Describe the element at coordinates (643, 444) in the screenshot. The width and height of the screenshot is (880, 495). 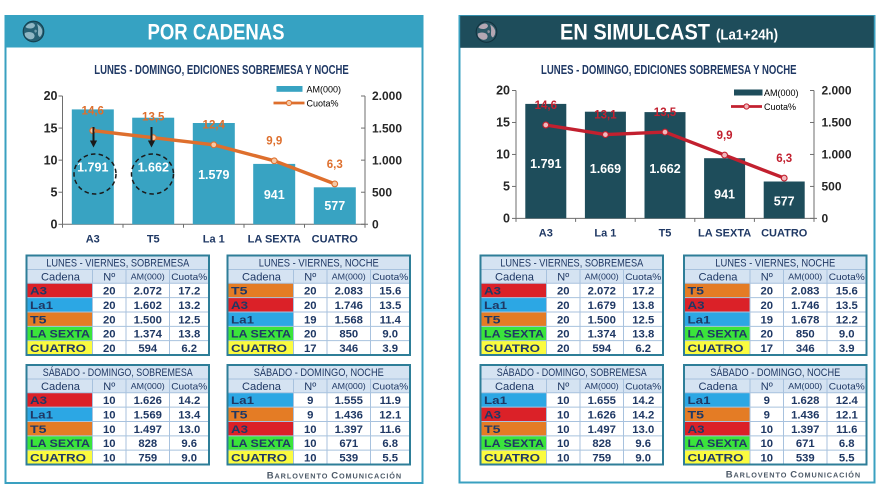
I see `svg-text: 9.6` at that location.